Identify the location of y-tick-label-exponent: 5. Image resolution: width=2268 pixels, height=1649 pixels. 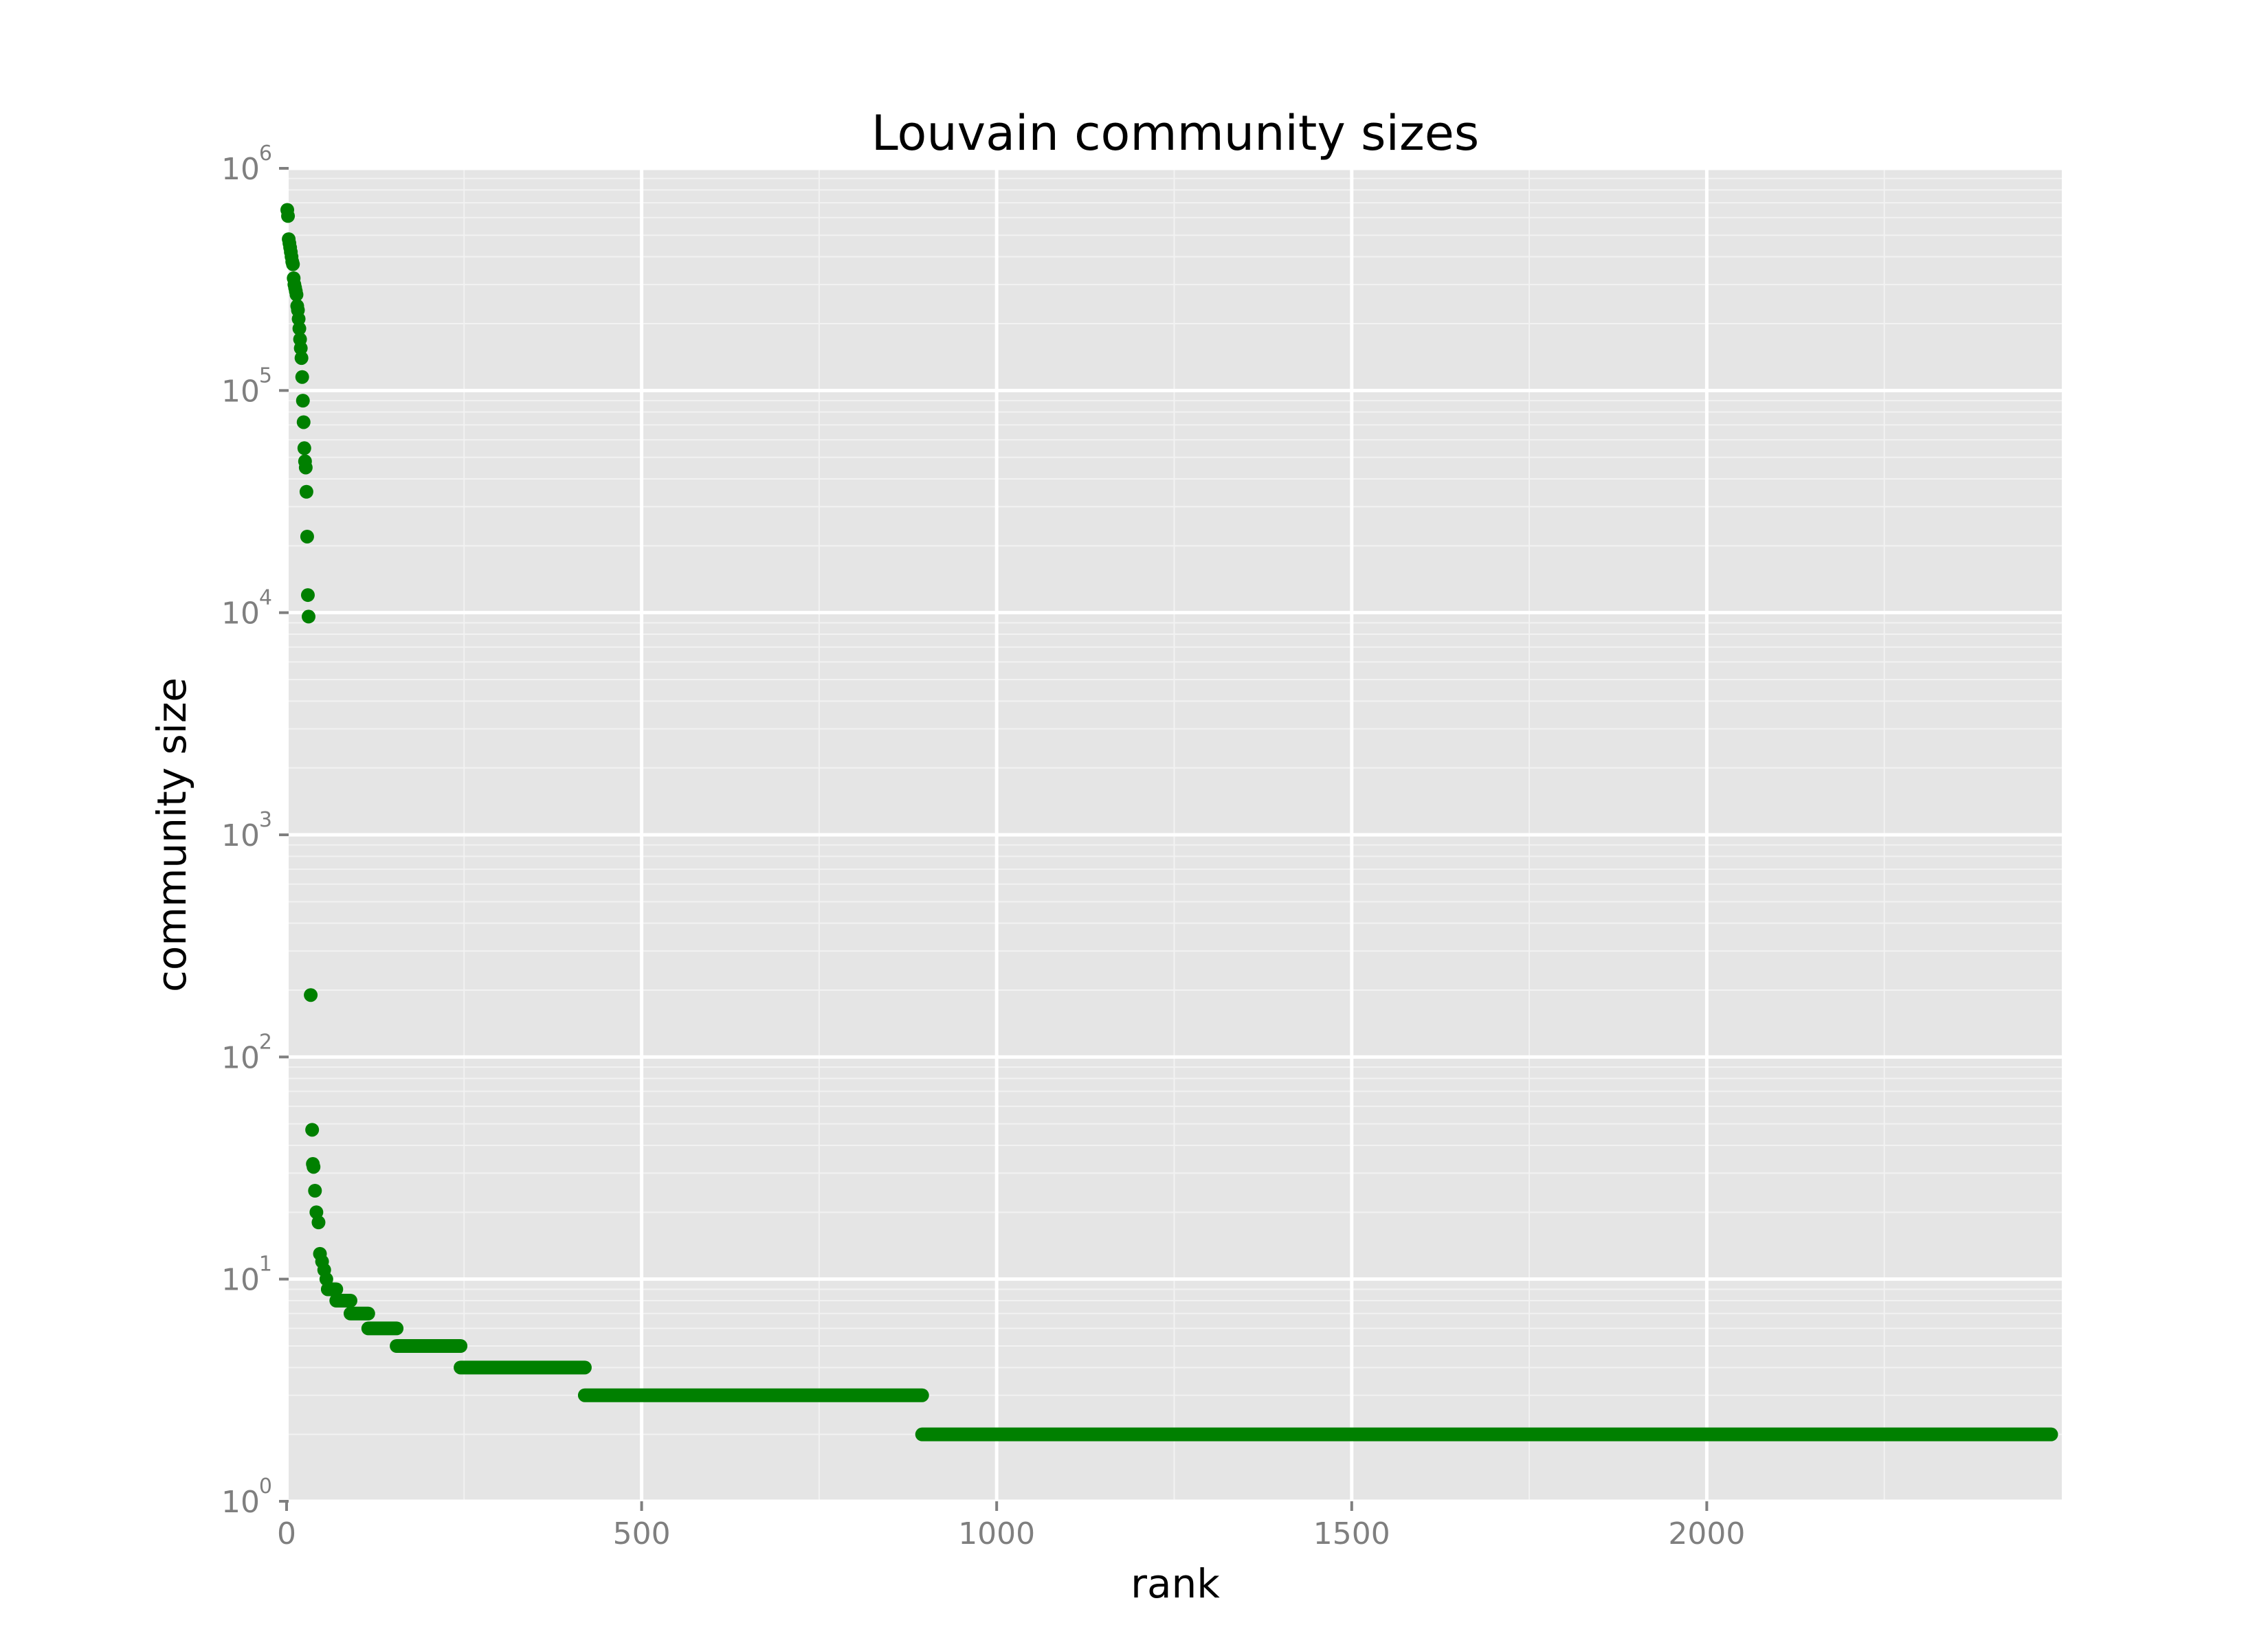
(265, 375).